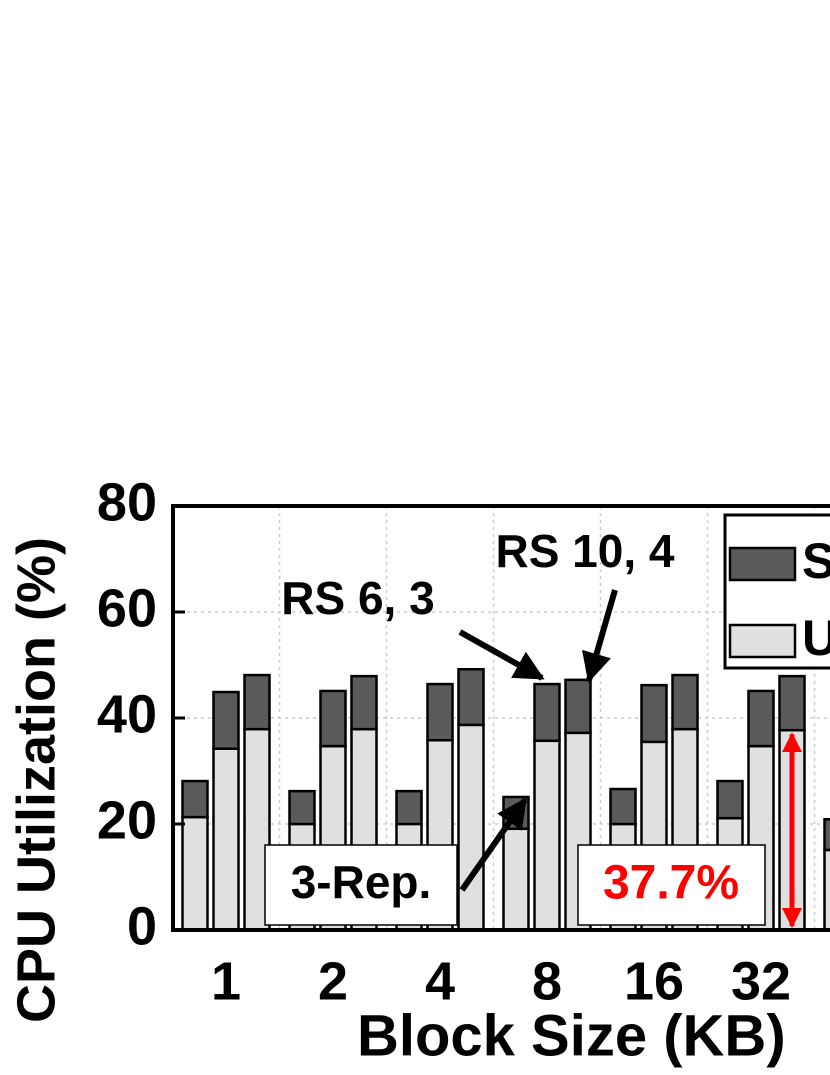  What do you see at coordinates (361, 882) in the screenshot?
I see `annotation: 3-Rep.` at bounding box center [361, 882].